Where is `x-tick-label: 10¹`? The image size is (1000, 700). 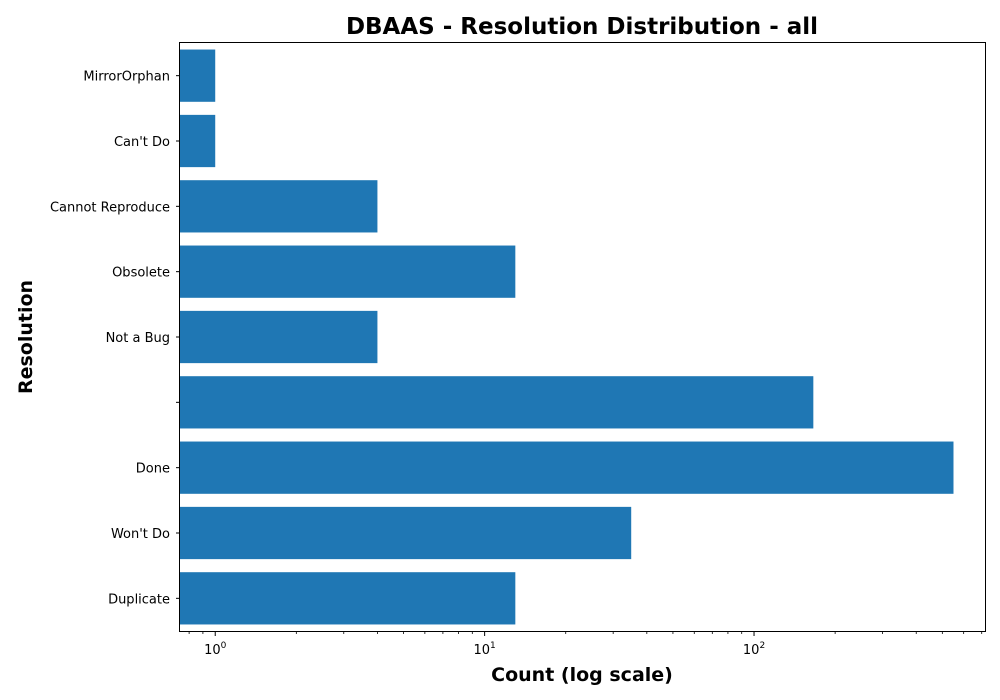
x-tick-label: 10¹ is located at coordinates (484, 649).